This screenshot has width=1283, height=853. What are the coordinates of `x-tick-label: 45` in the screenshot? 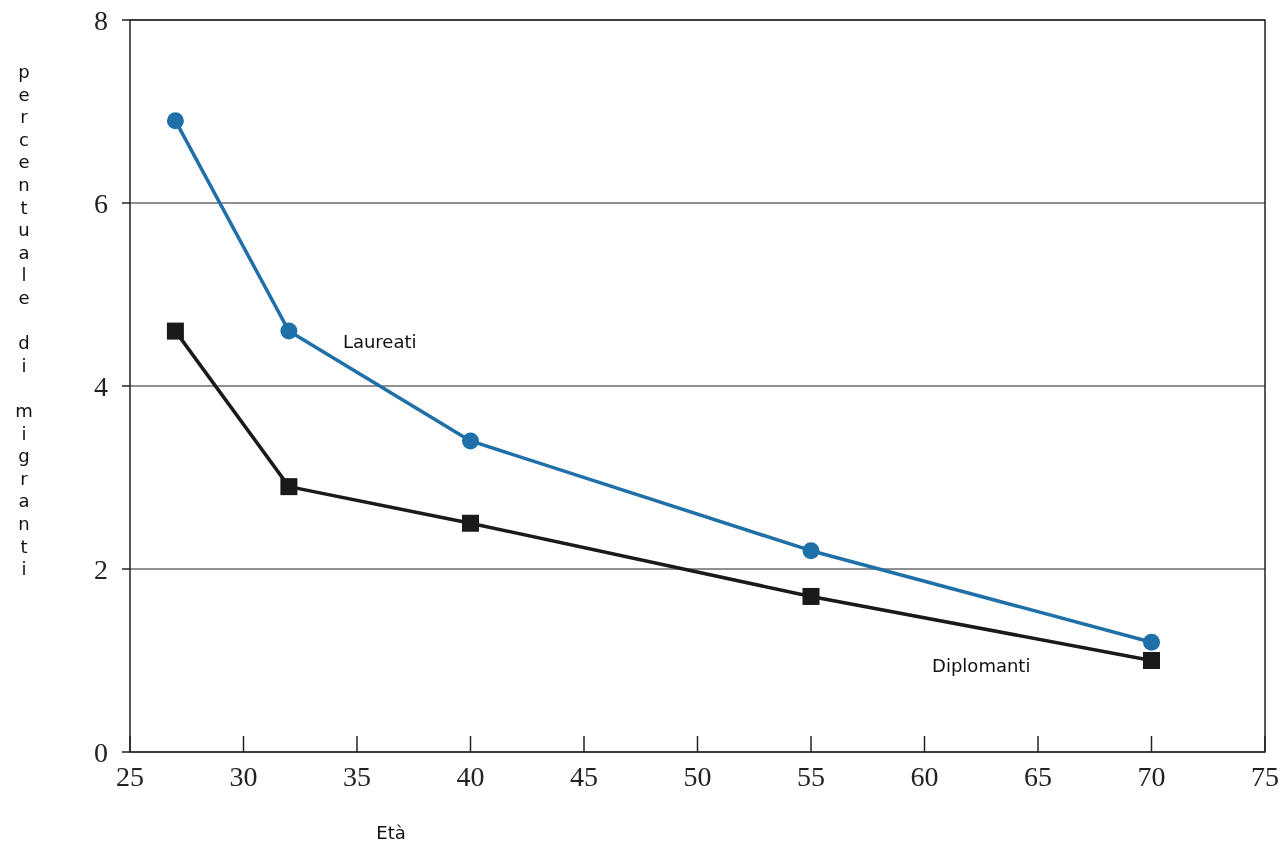 It's located at (584, 776).